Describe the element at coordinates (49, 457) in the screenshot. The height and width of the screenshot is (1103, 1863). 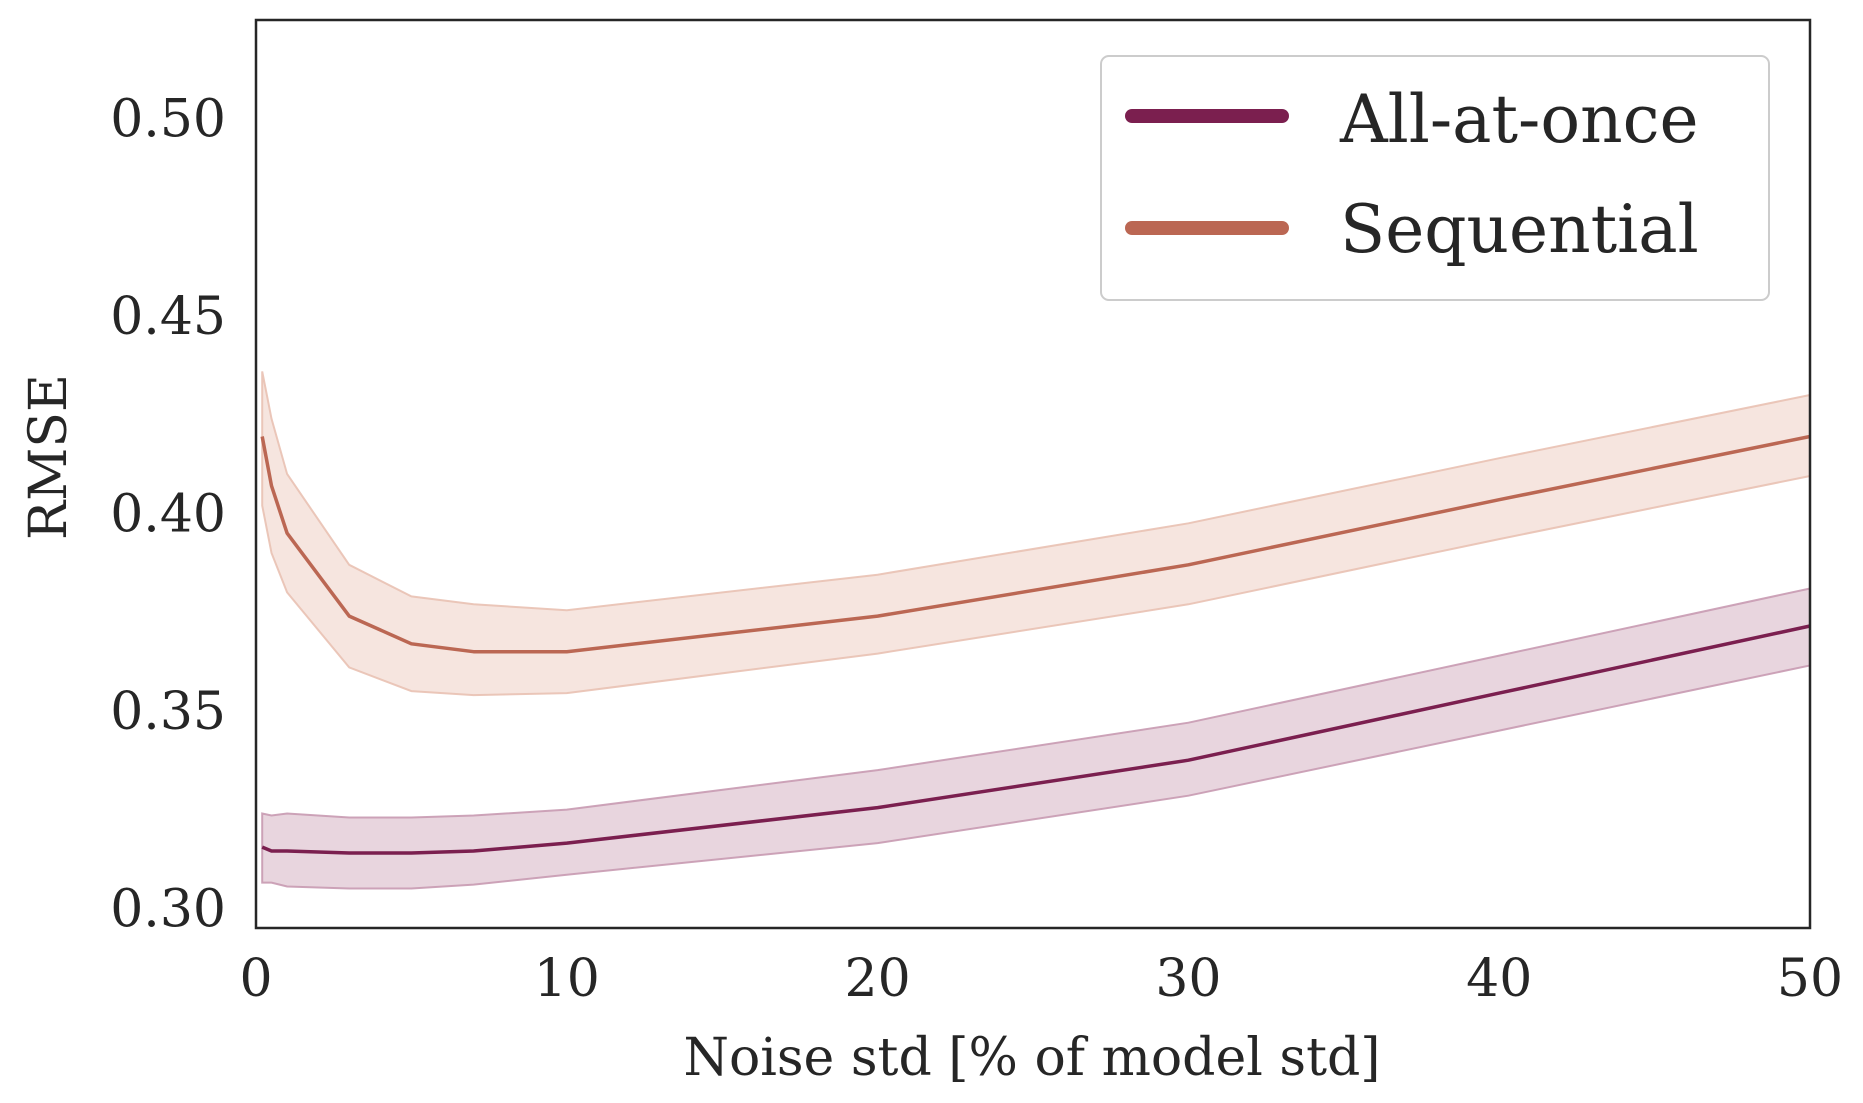
I see `y-axis-label: RMSE` at that location.